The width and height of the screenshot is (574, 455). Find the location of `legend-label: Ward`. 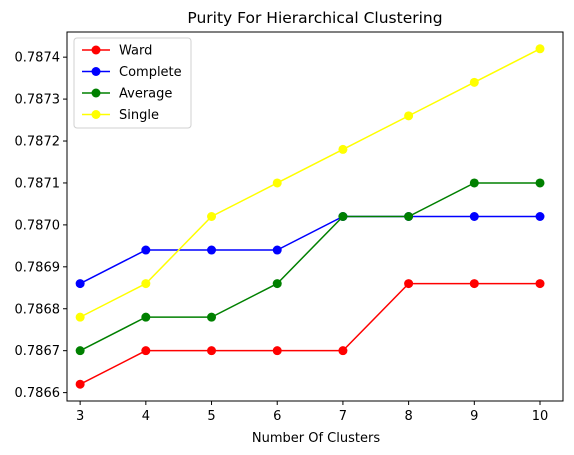

legend-label: Ward is located at coordinates (135, 51).